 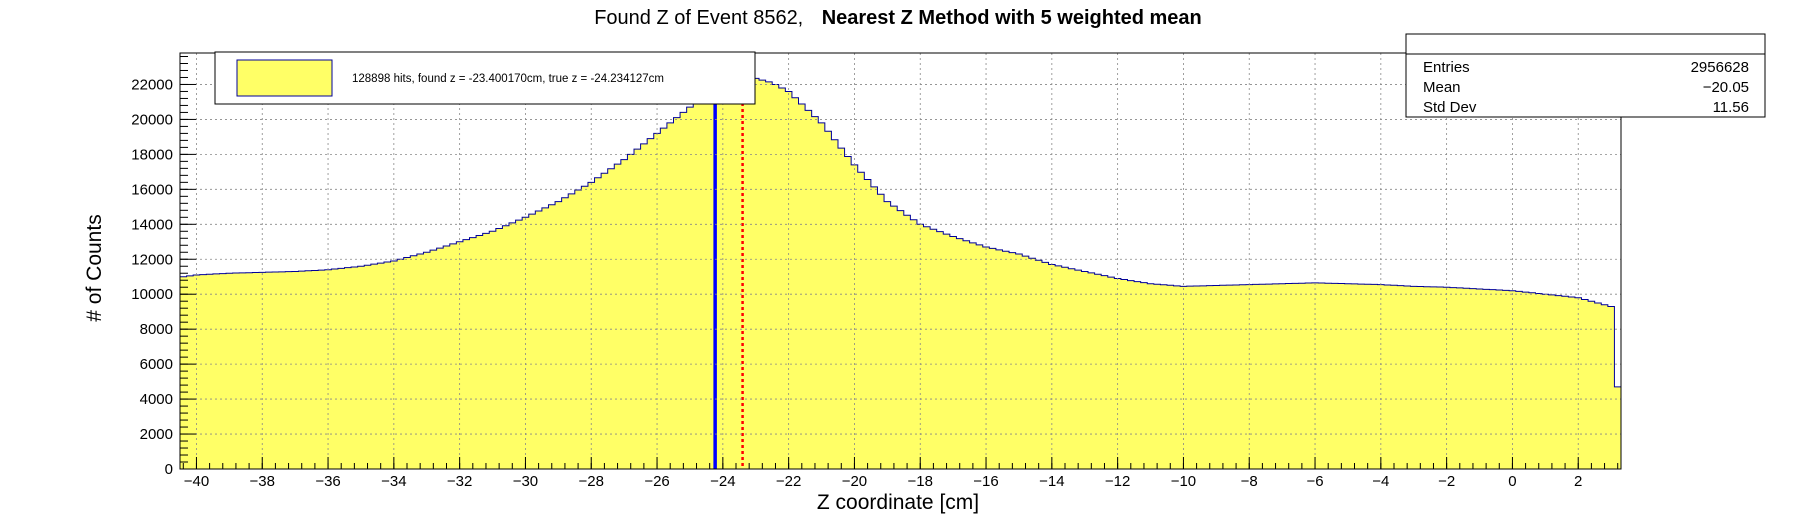 I want to click on y-tick-label: 8000, so click(x=156, y=329).